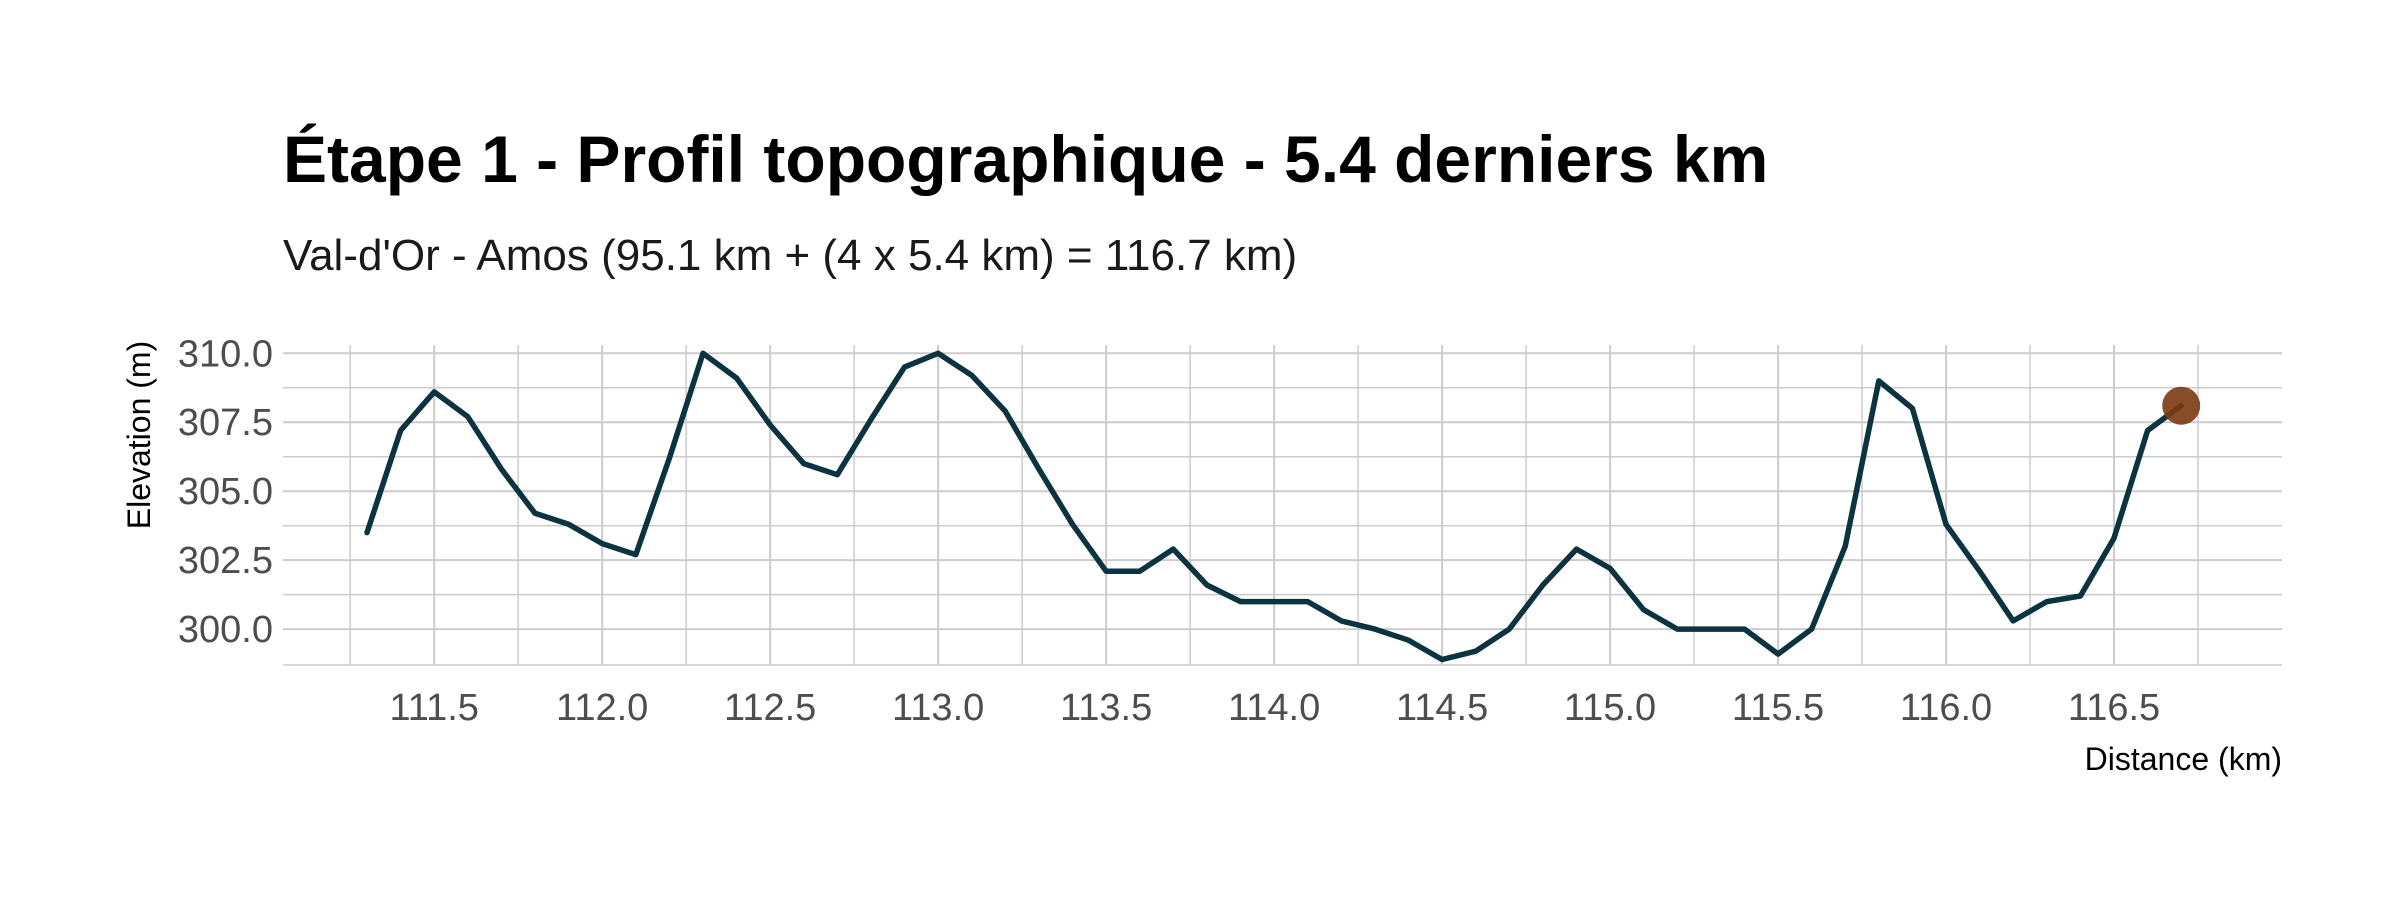 The height and width of the screenshot is (900, 2400). I want to click on y-tick-label: 302.5, so click(225, 561).